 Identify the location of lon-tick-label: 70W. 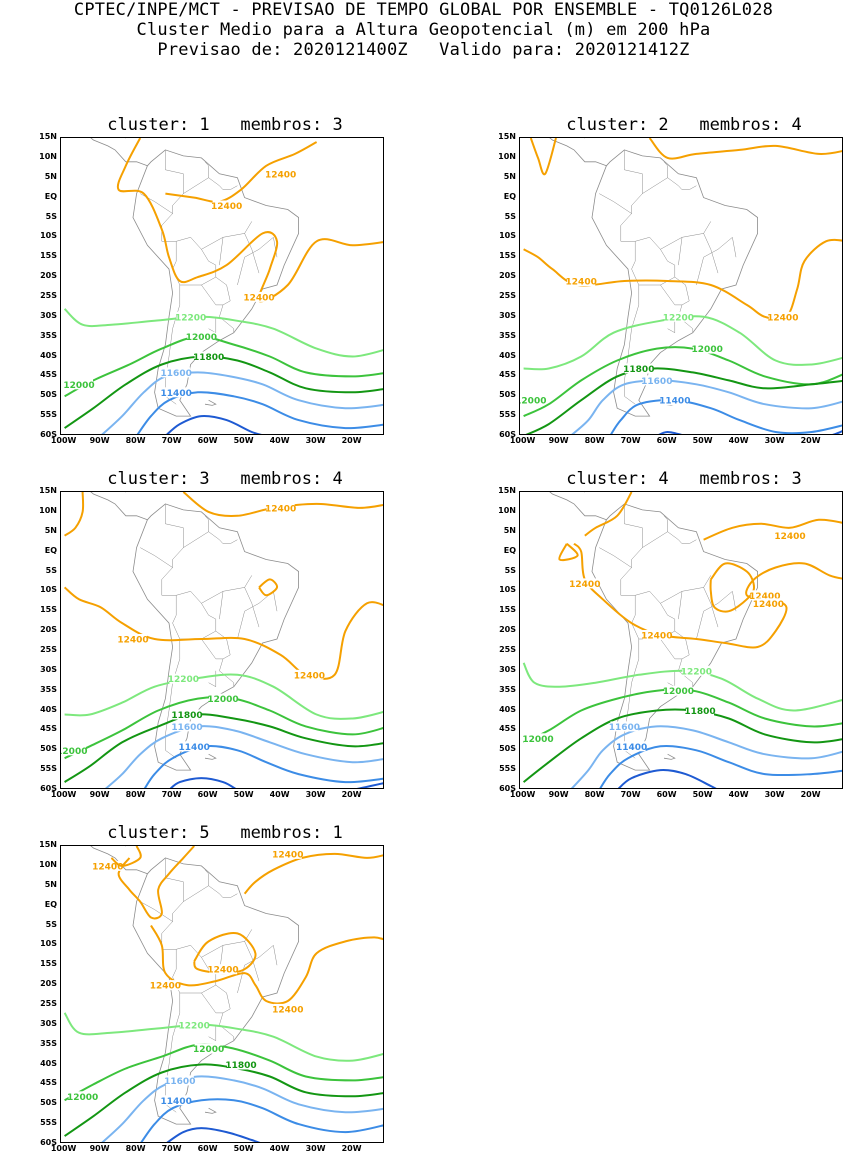
(171, 440).